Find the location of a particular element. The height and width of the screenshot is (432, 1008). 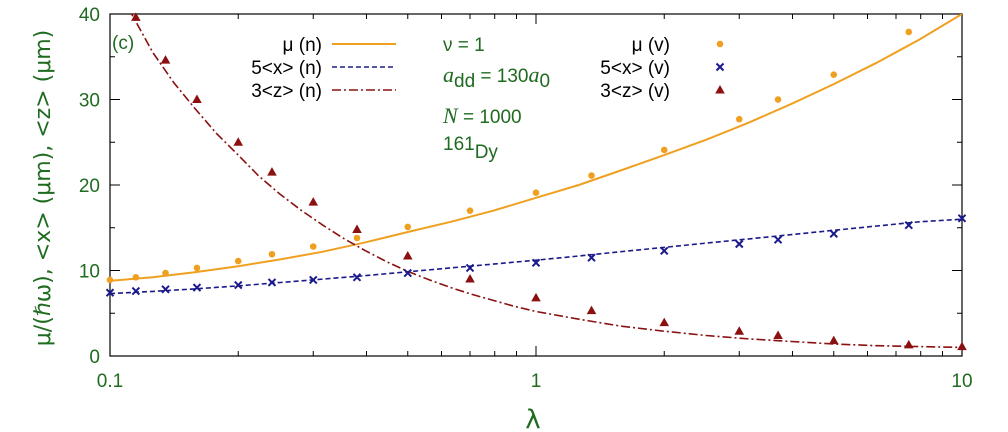

x-tick-label: 10 is located at coordinates (961, 381).